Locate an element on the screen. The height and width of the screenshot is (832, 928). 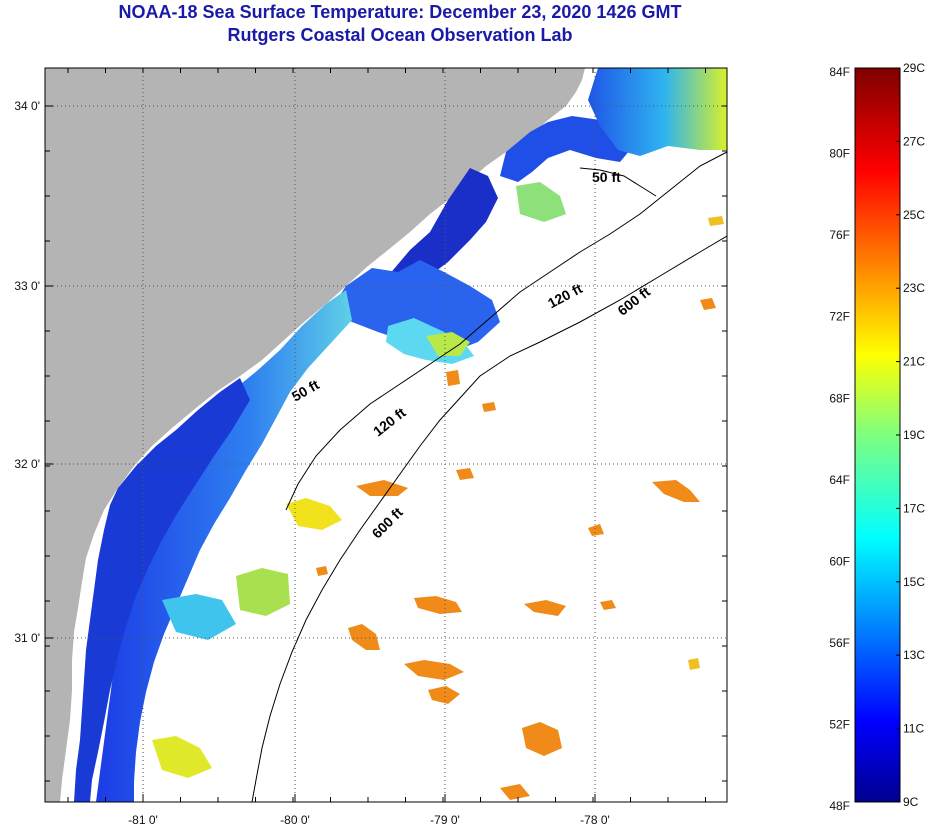
colorbar-celsius-labels: 29C 27C 25C 23C 21C 19C 17C 15C 13C 11C 9C is located at coordinates (910, 435).